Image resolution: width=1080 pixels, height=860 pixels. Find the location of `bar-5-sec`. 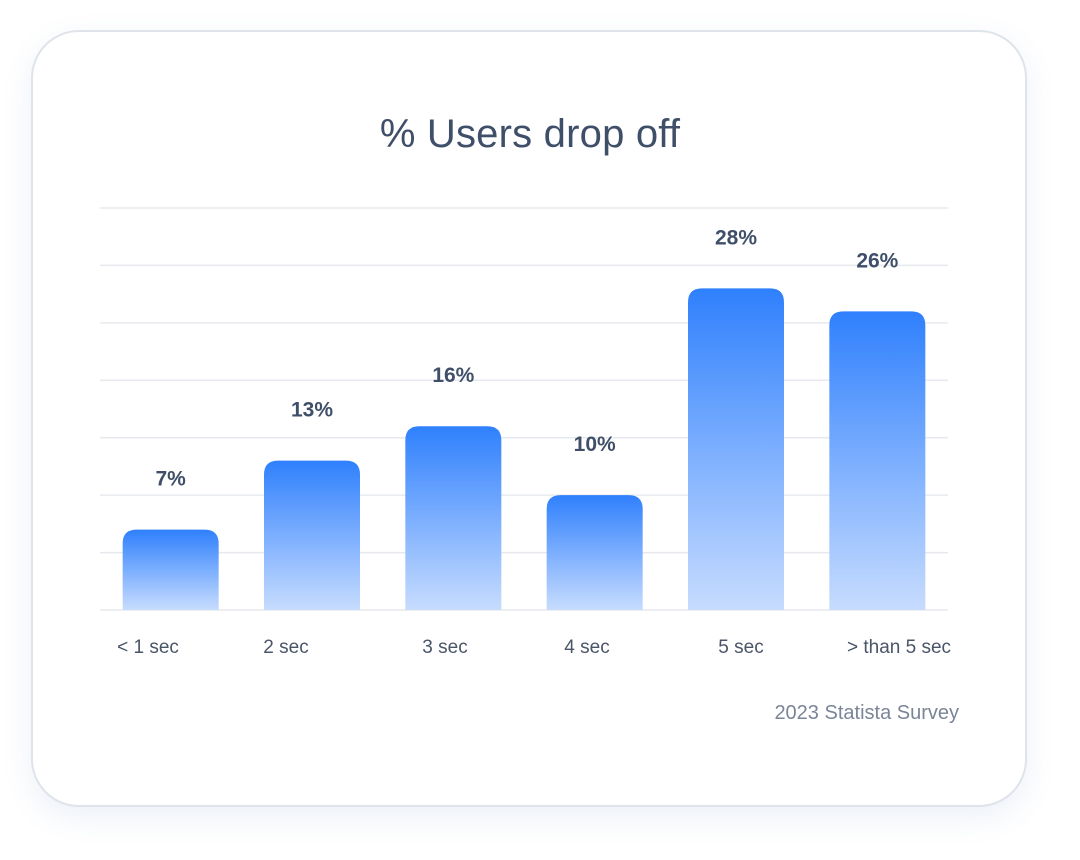

bar-5-sec is located at coordinates (736, 449).